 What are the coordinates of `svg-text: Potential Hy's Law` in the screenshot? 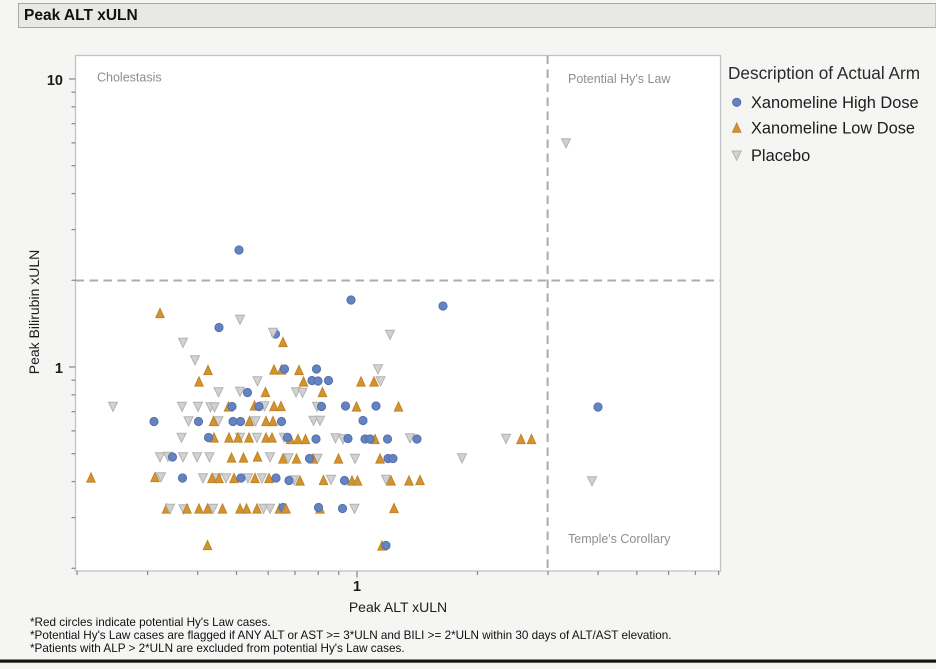 It's located at (619, 79).